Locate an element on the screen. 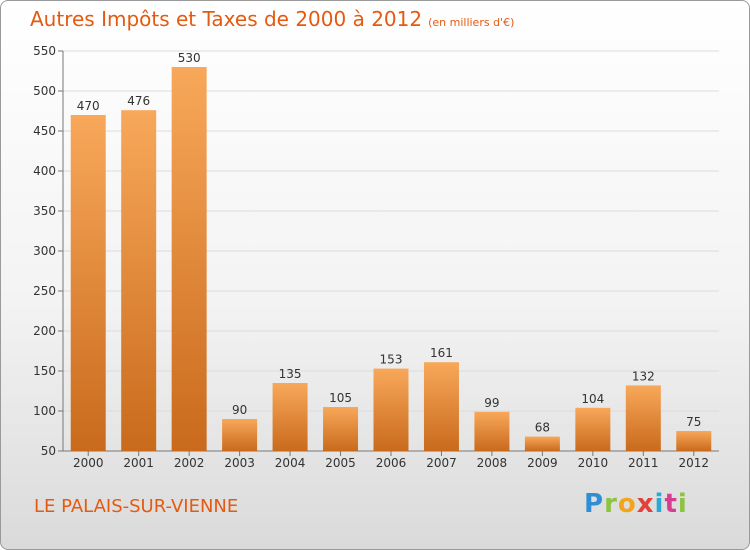  data-label: 161 is located at coordinates (441, 353).